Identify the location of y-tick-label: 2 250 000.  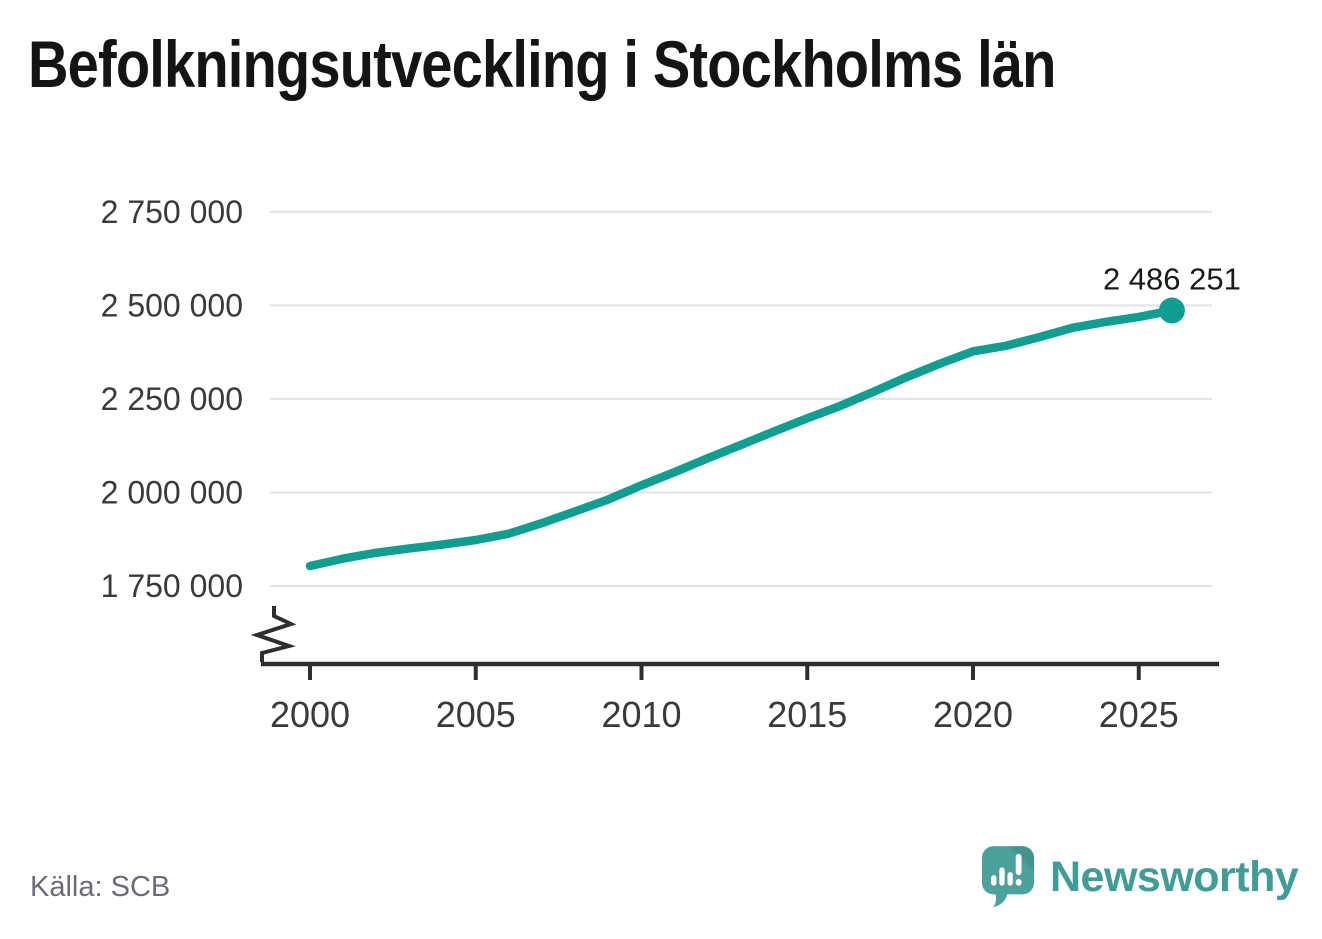
(172, 399).